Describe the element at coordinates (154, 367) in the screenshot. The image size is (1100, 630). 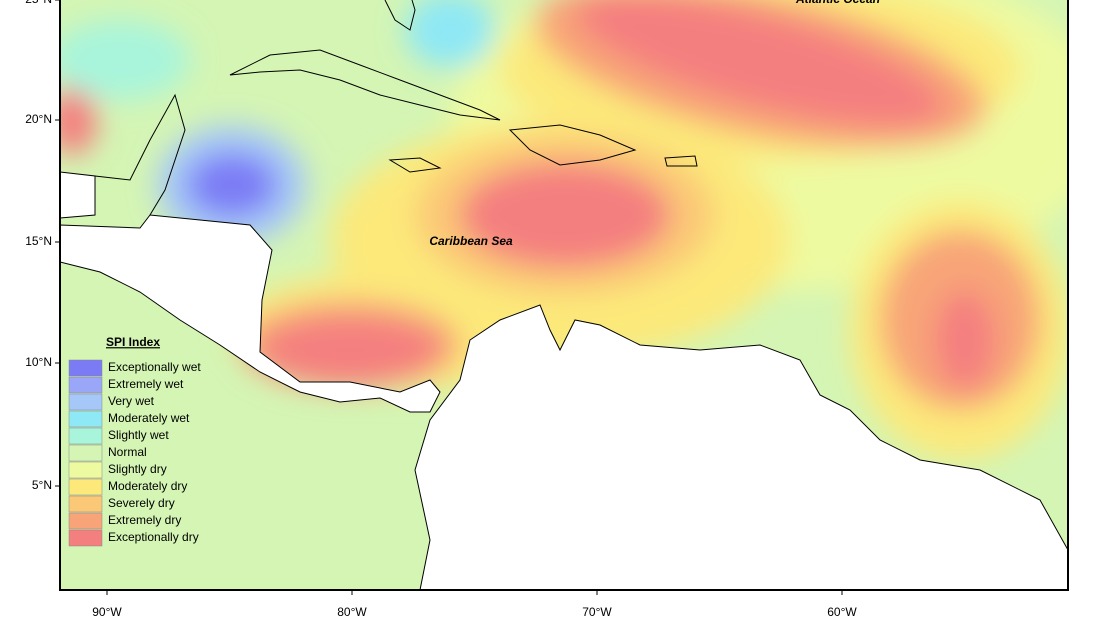
I see `legend-label: Exceptionally wet` at that location.